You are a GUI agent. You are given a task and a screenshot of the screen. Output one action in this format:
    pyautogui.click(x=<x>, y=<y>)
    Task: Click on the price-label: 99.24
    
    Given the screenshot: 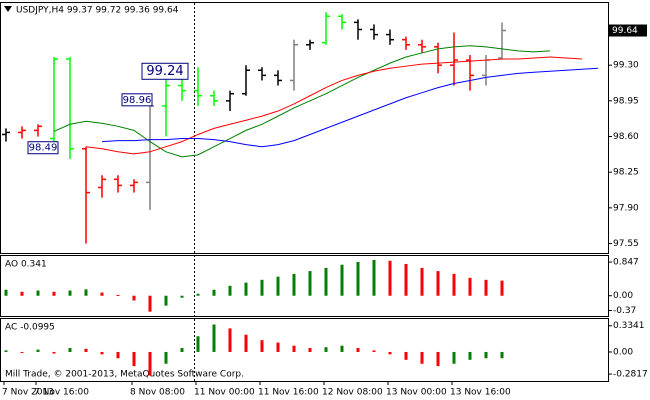 What is the action you would take?
    pyautogui.click(x=164, y=71)
    